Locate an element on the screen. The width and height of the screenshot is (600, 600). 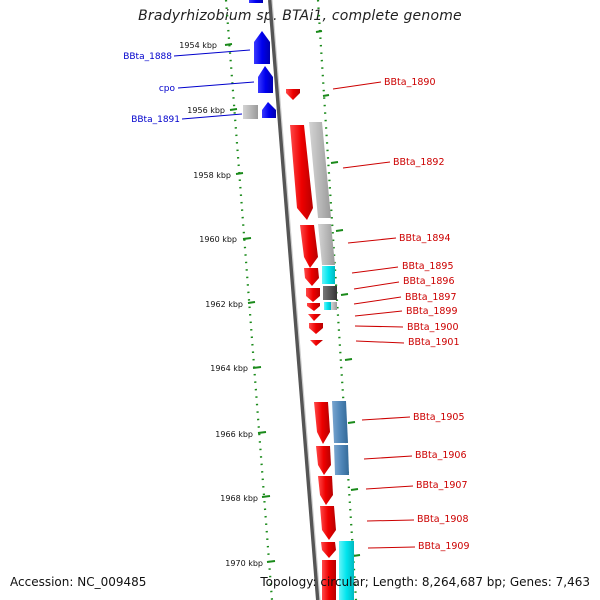
gene-bbta-1909-arrow is located at coordinates (328, 550).